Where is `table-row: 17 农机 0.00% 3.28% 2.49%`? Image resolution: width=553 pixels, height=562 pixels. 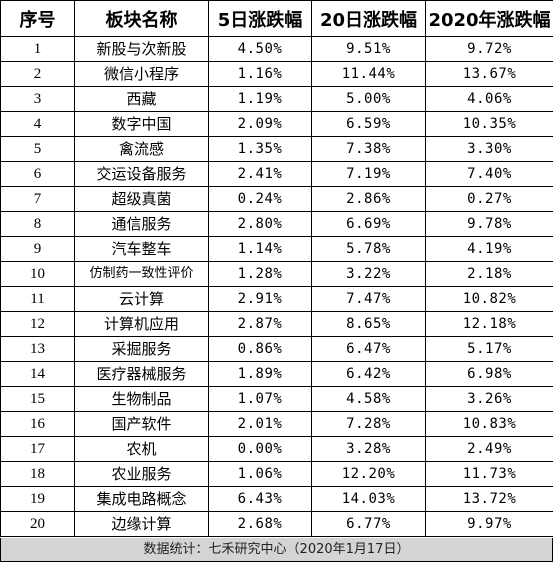 table-row: 17 农机 0.00% 3.28% 2.49% is located at coordinates (276, 449).